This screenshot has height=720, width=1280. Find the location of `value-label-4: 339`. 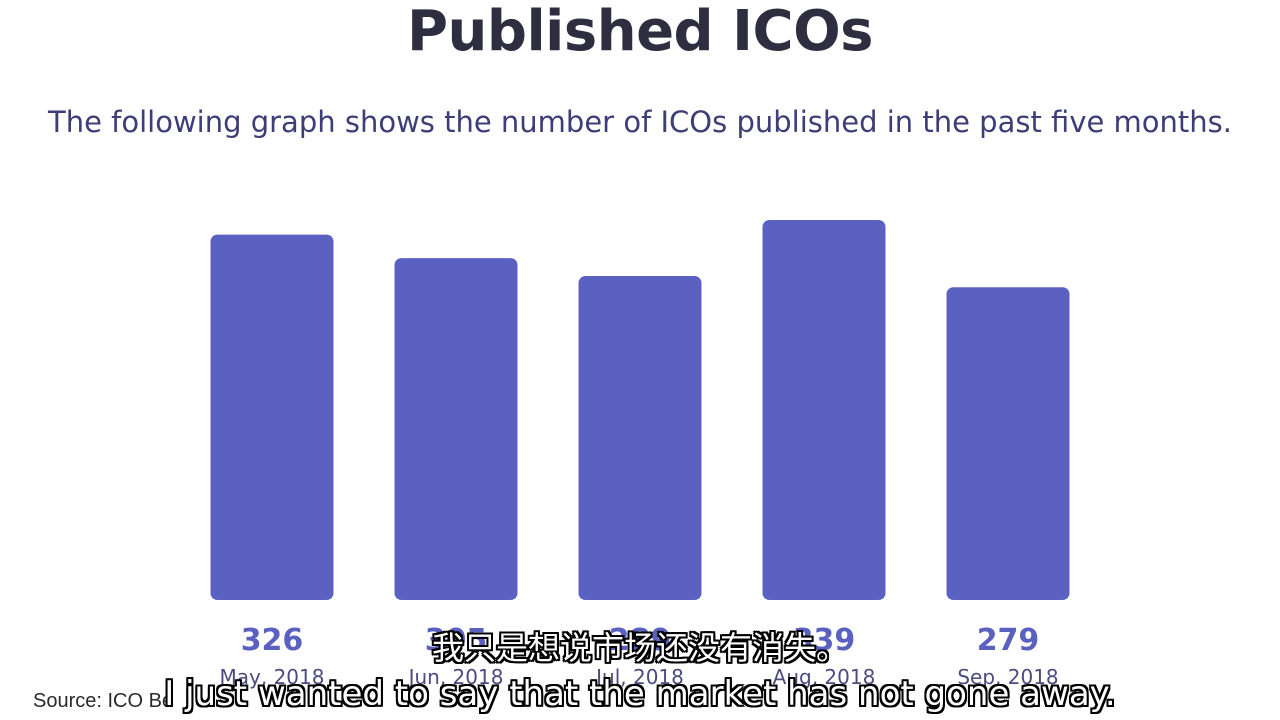

value-label-4: 339 is located at coordinates (824, 640).